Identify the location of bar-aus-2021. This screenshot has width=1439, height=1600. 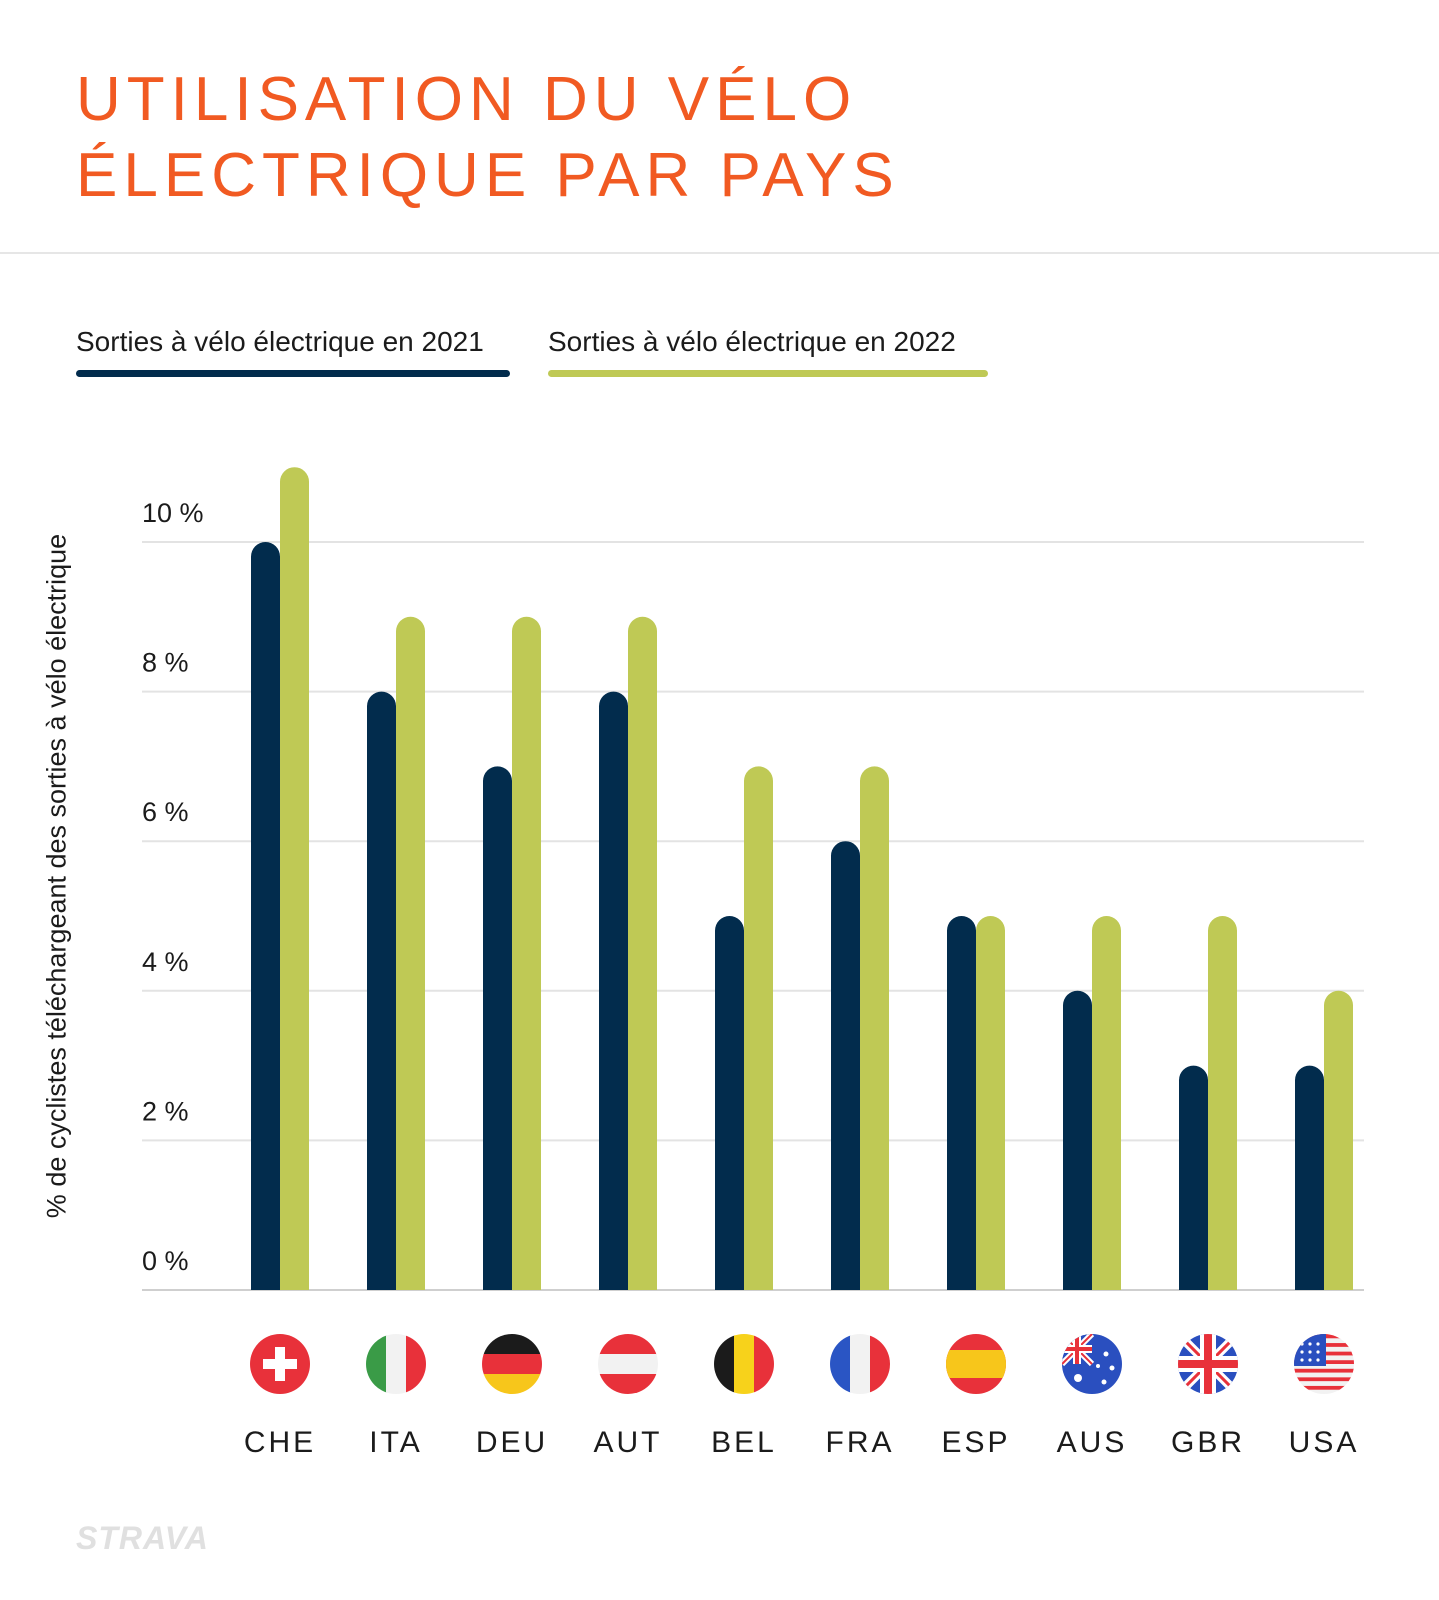
(1077, 1140).